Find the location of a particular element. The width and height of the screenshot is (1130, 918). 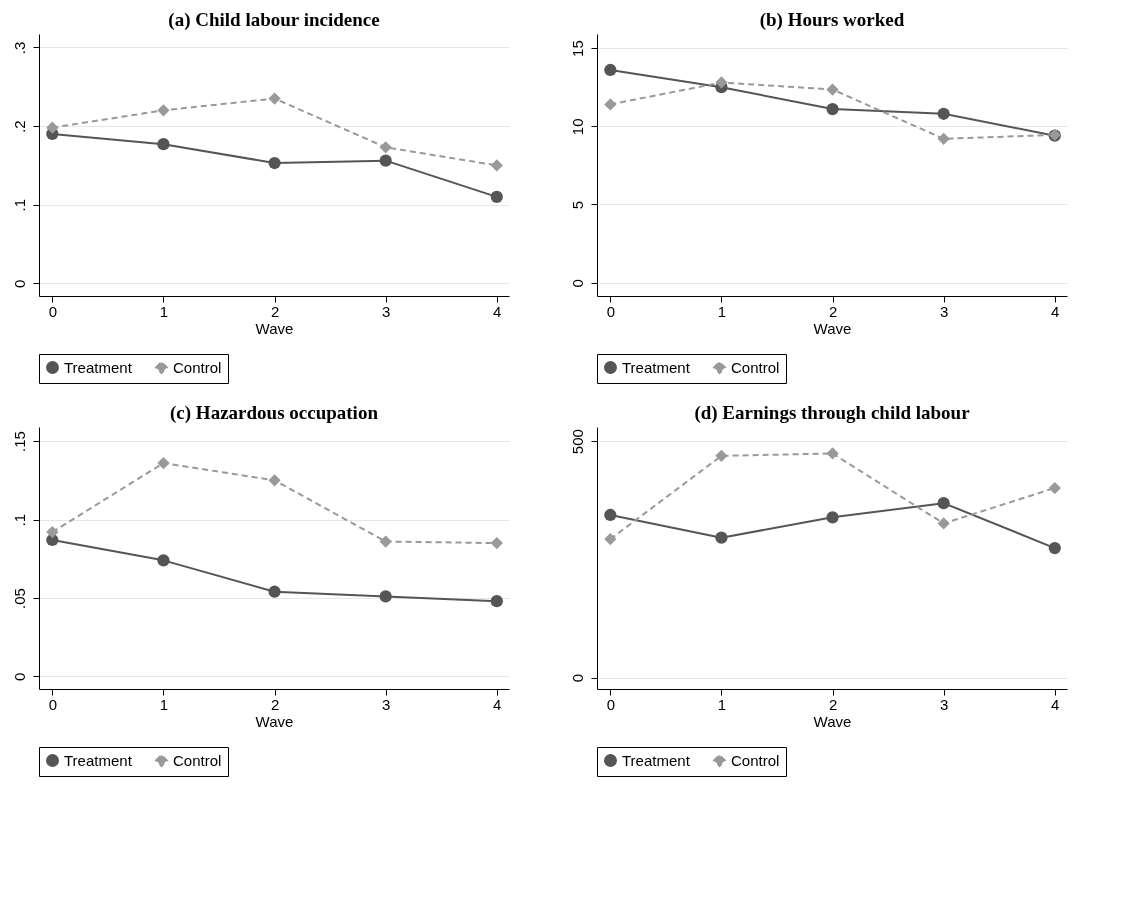

chart-title: (d) Earnings through child labour is located at coordinates (832, 413).